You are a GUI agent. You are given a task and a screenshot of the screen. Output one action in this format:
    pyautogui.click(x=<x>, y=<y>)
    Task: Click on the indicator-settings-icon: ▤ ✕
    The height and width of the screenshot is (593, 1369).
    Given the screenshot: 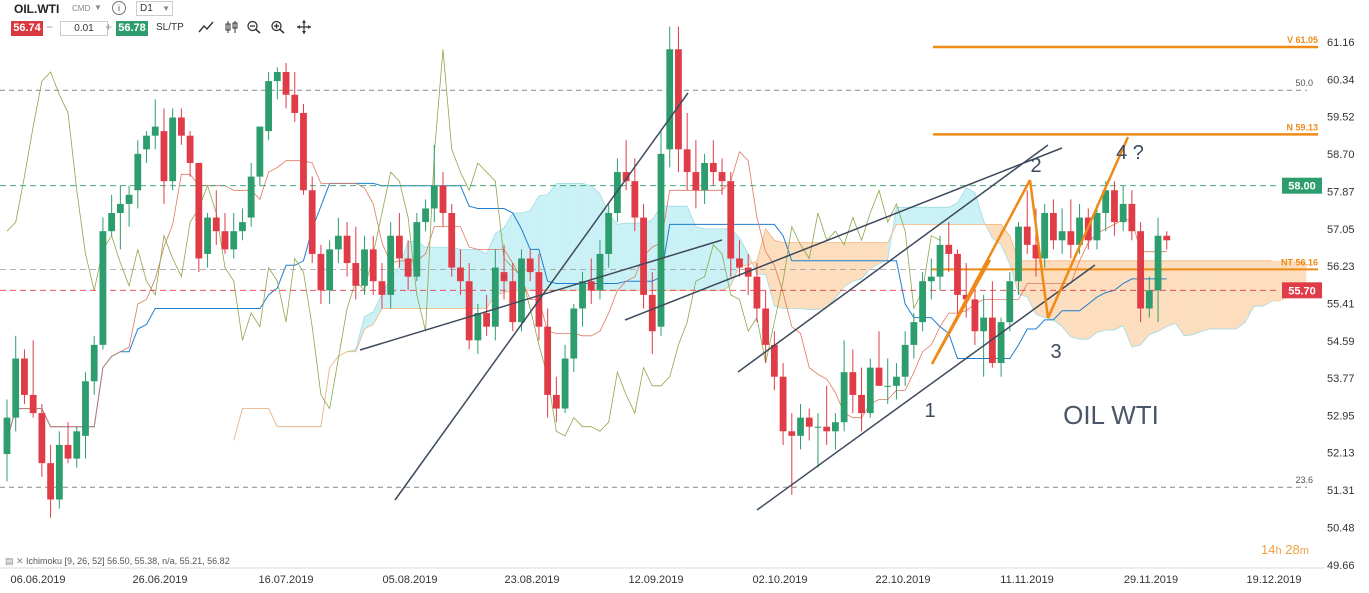 What is the action you would take?
    pyautogui.click(x=16, y=561)
    